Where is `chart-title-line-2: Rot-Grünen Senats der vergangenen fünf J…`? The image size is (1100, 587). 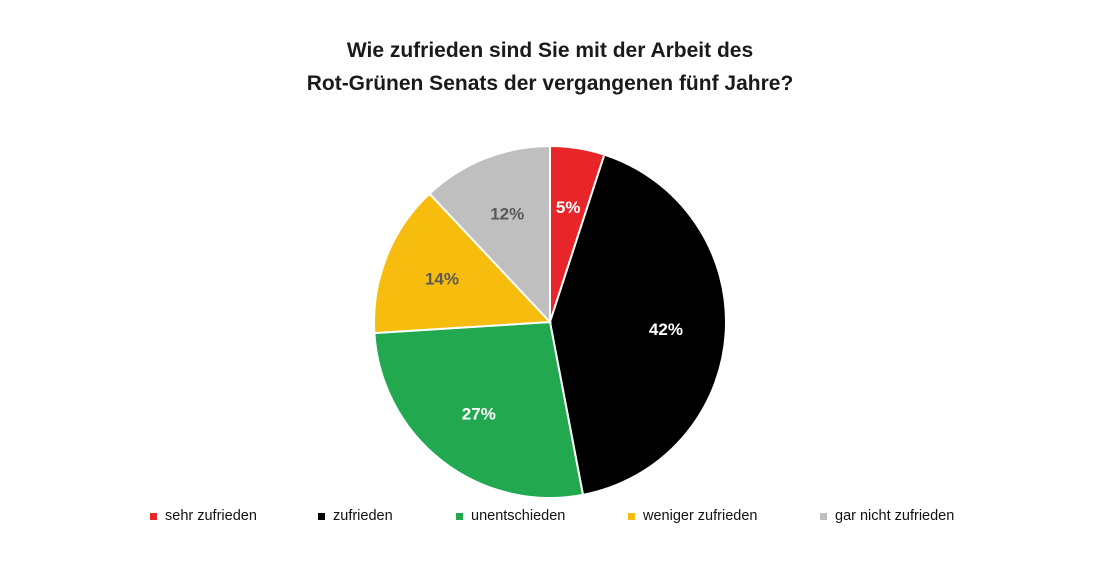
chart-title-line-2: Rot-Grünen Senats der vergangenen fünf J… is located at coordinates (550, 83).